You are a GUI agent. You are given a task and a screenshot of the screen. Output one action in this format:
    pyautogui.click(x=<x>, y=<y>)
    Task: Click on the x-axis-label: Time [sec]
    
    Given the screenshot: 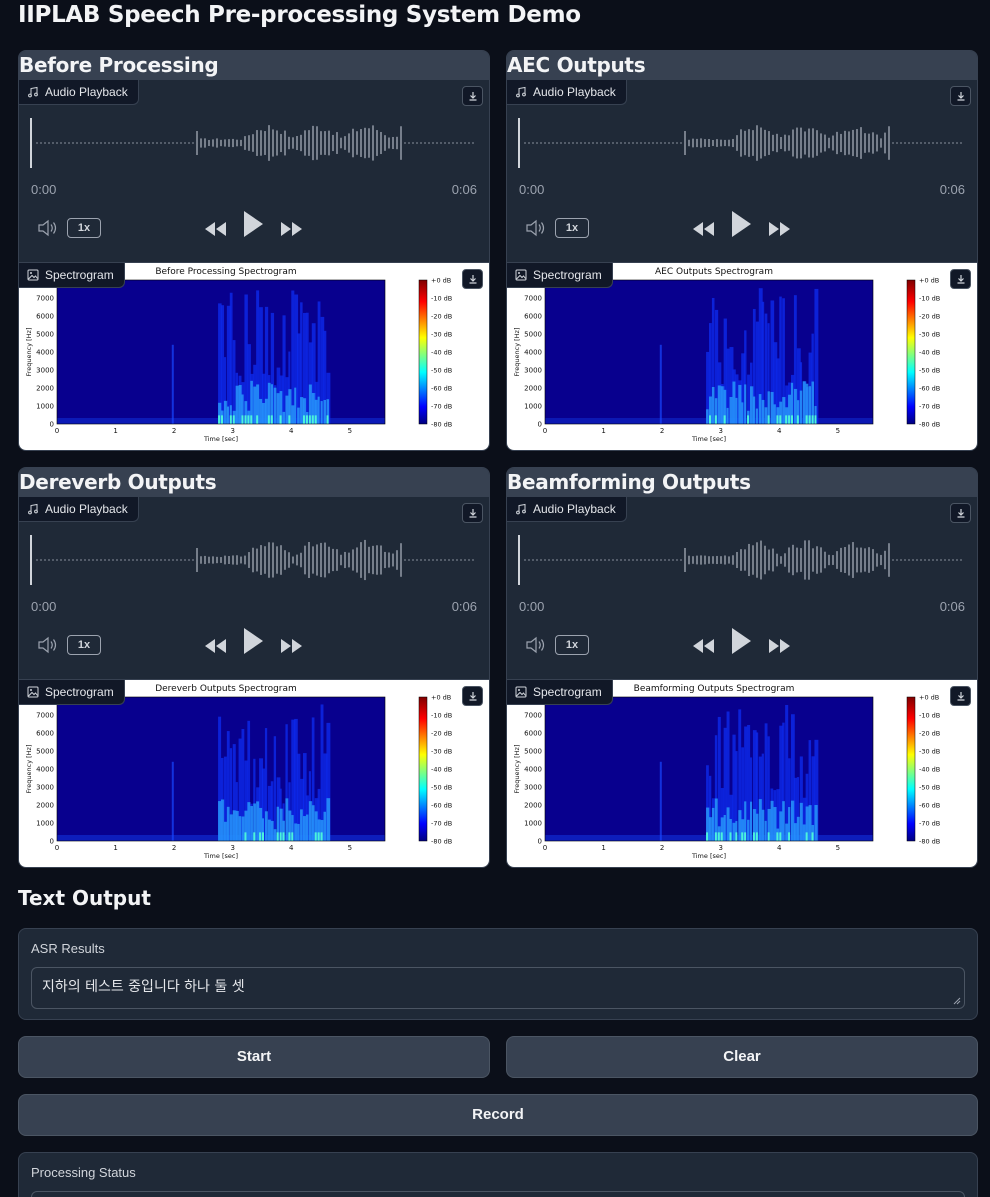 What is the action you would take?
    pyautogui.click(x=220, y=439)
    